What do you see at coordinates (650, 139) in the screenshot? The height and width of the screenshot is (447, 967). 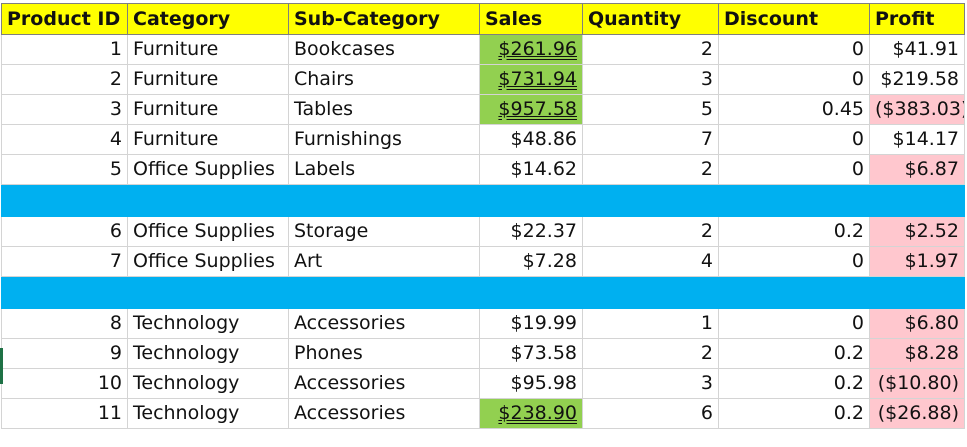 I see `cell-quantity: 7` at bounding box center [650, 139].